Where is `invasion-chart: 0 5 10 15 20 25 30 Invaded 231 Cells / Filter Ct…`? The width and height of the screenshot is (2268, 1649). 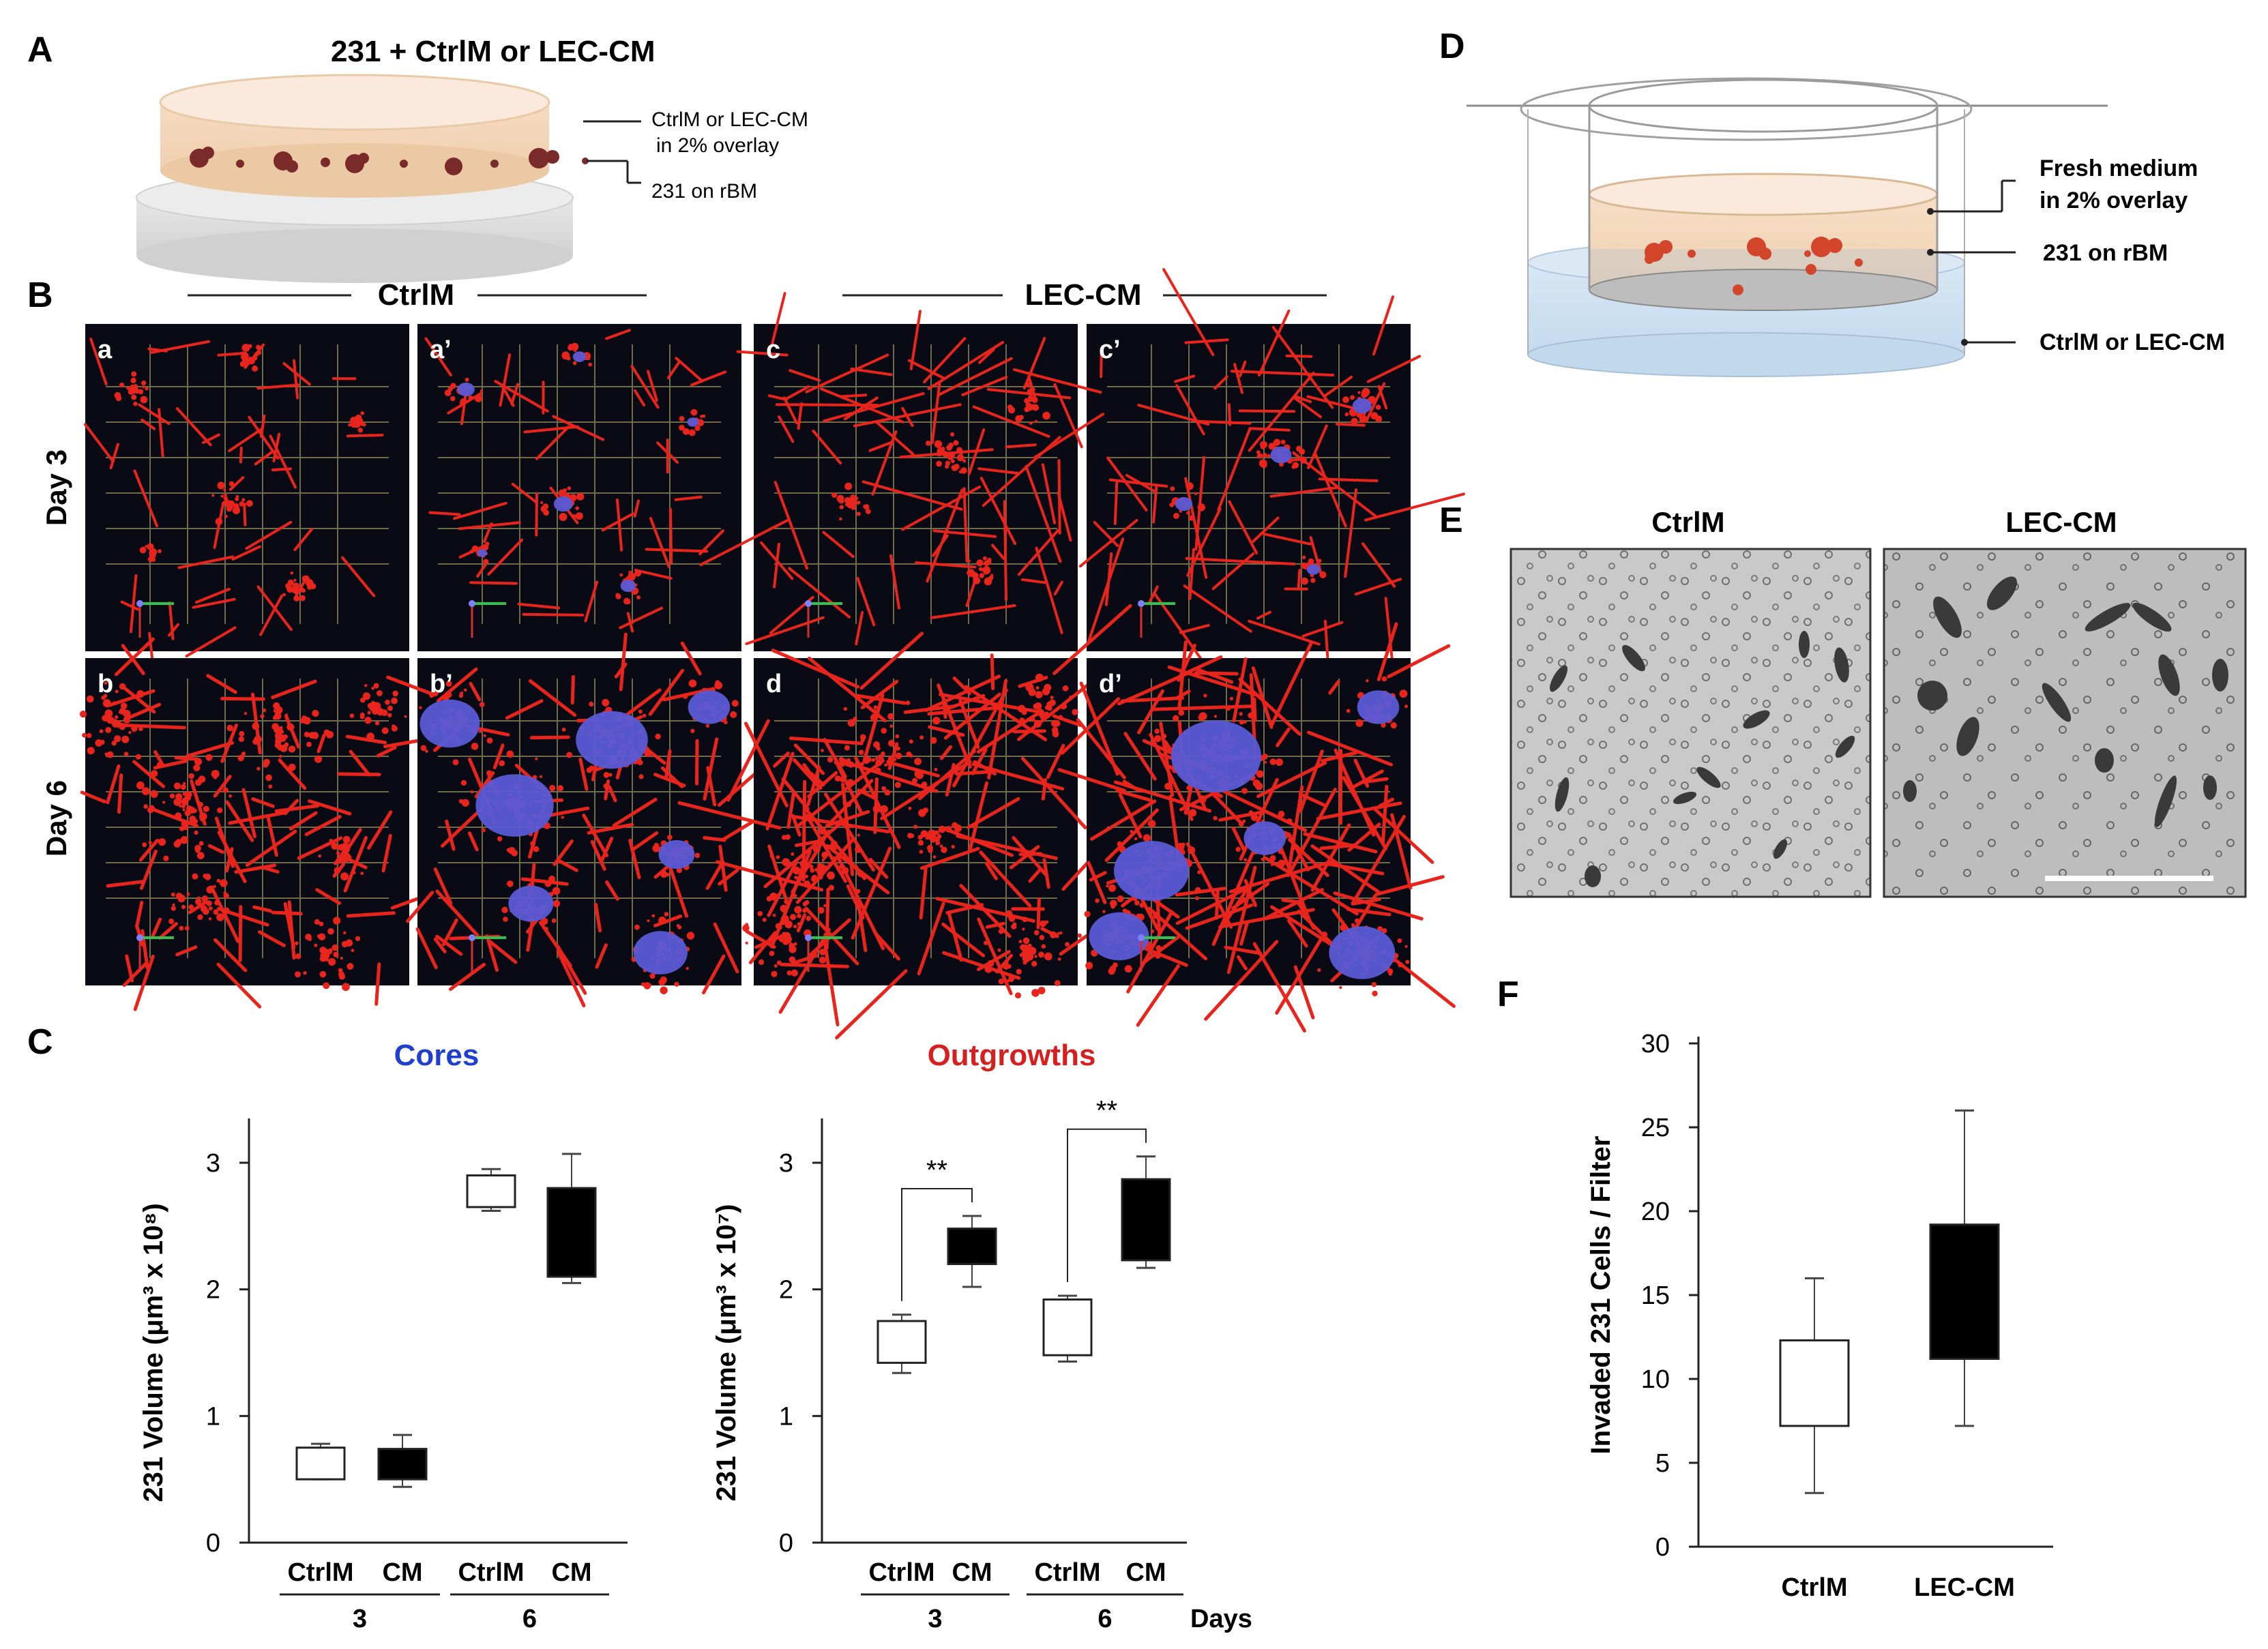
invasion-chart: 0 5 10 15 20 25 30 Invaded 231 Cells / Filter Ct… is located at coordinates (1820, 1316).